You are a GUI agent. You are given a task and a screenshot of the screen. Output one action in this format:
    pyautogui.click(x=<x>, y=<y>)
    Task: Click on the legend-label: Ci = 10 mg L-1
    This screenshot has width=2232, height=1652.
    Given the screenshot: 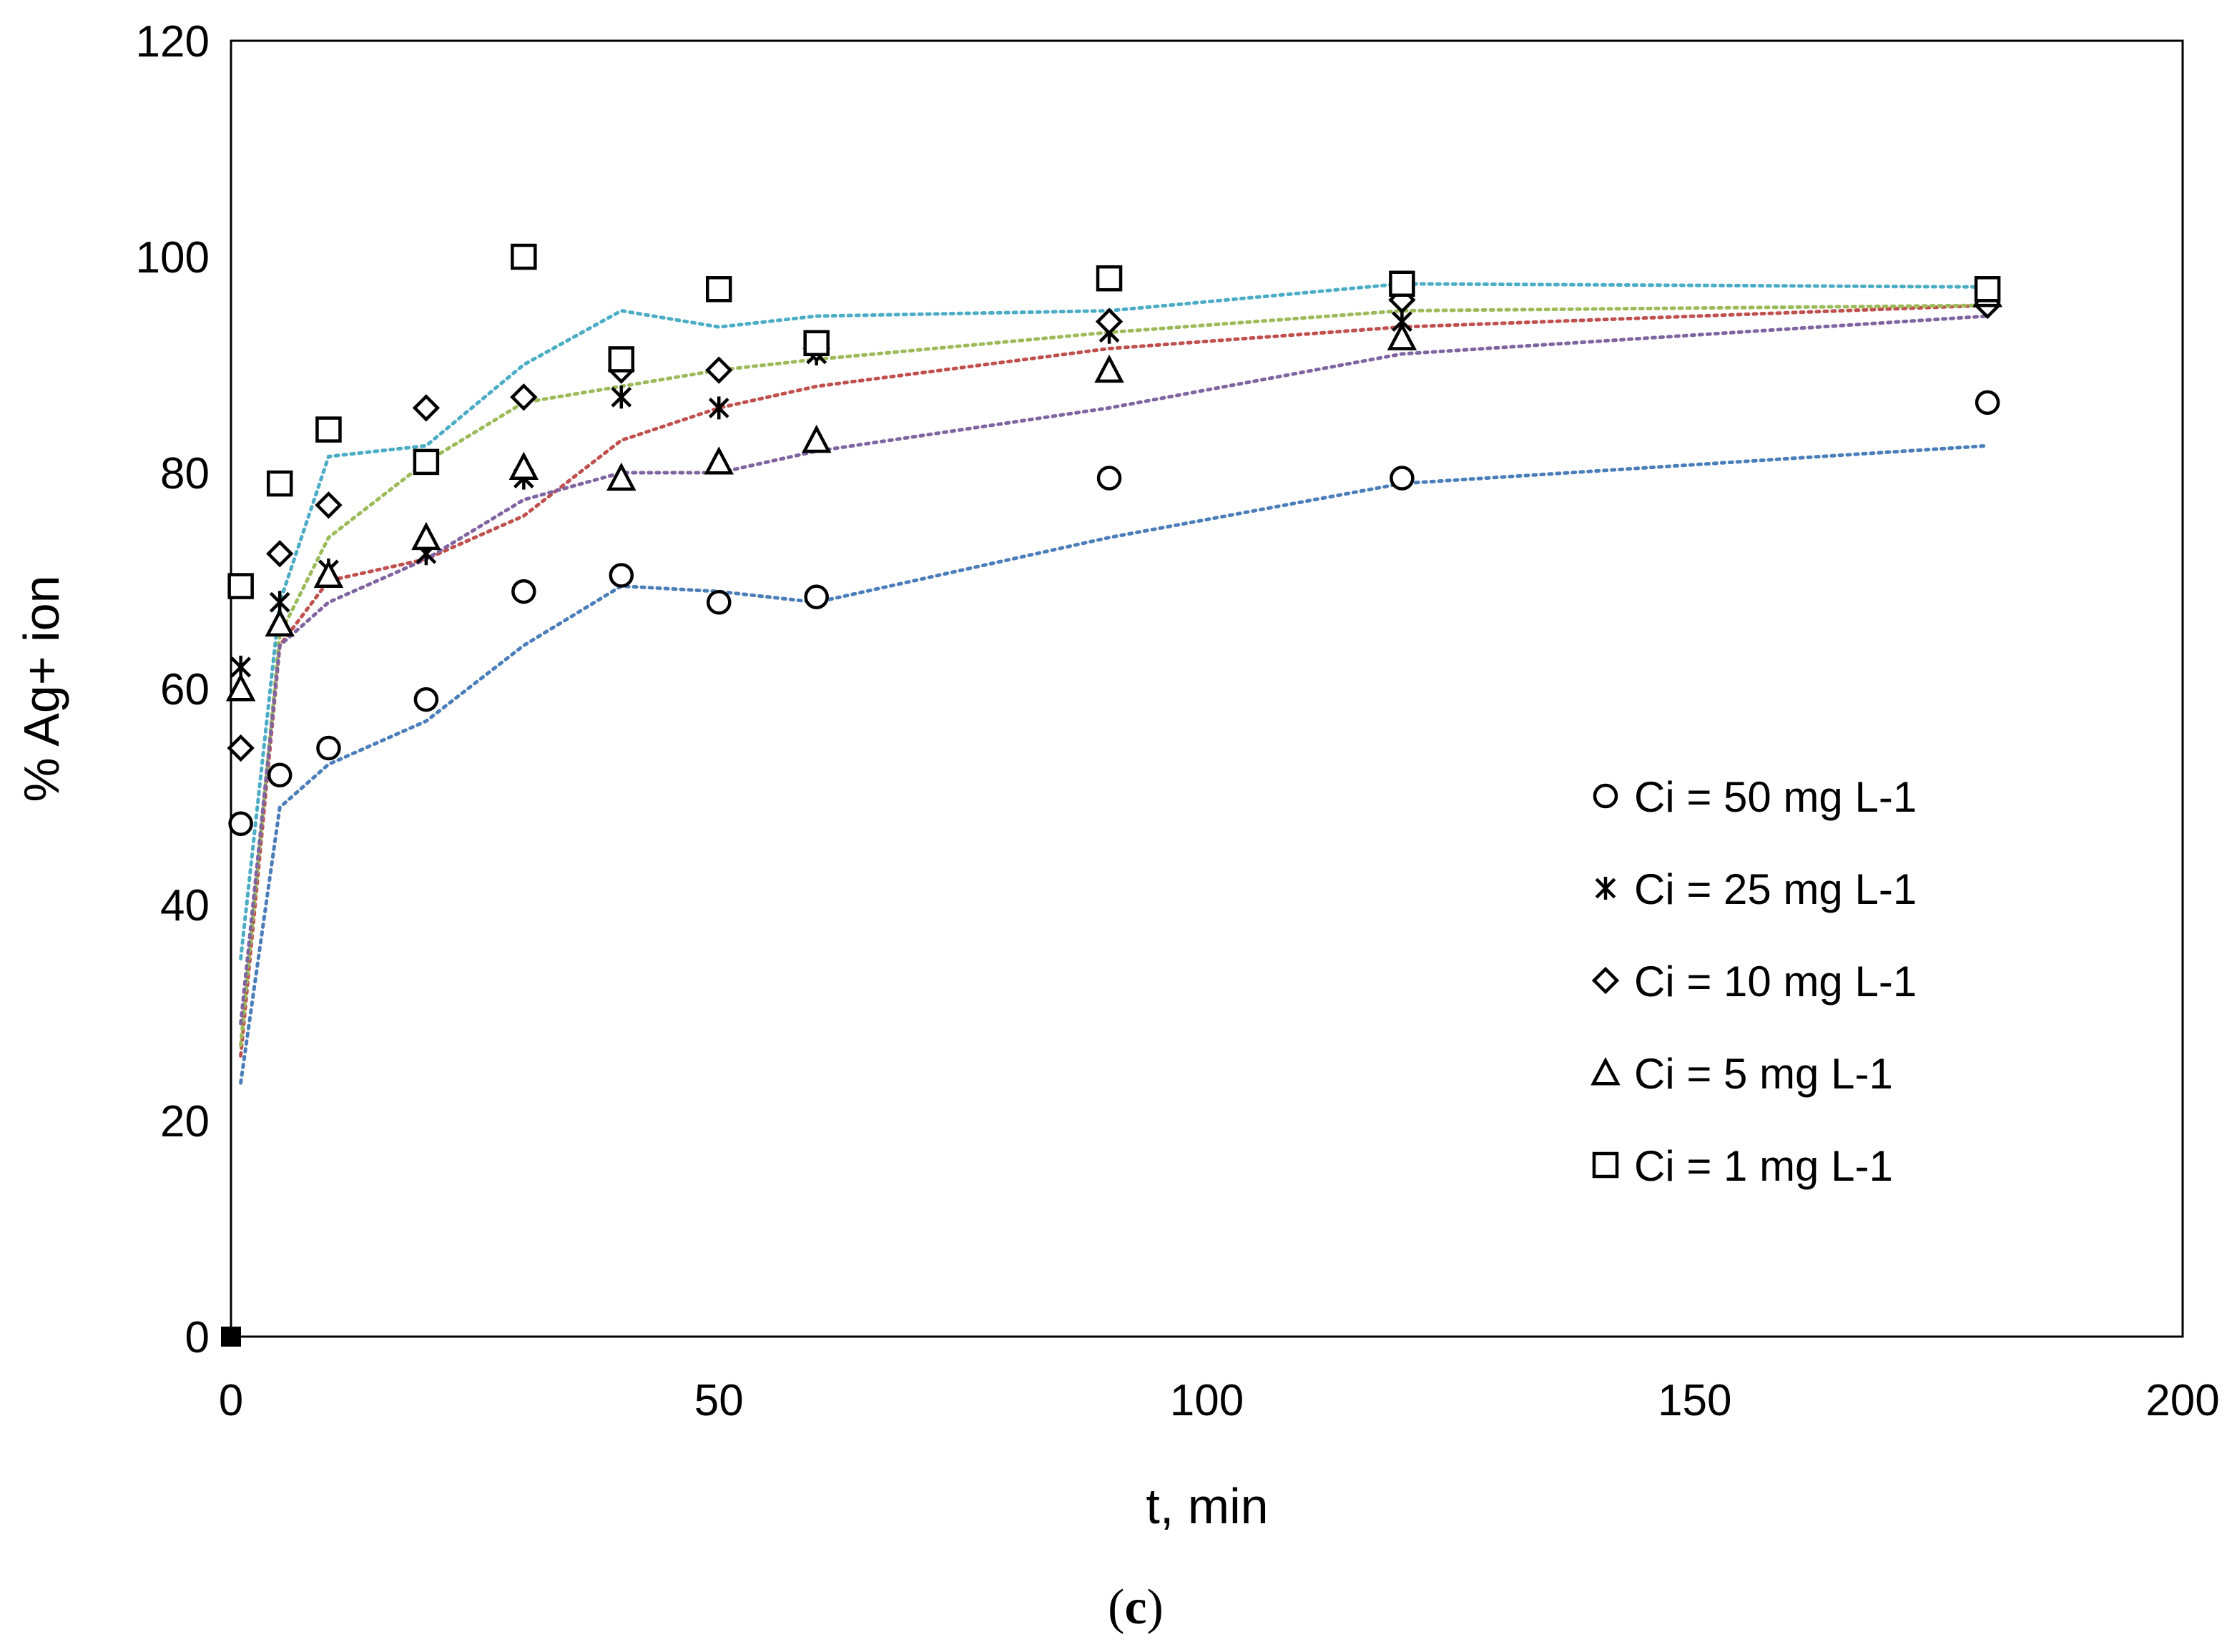 What is the action you would take?
    pyautogui.click(x=1775, y=982)
    